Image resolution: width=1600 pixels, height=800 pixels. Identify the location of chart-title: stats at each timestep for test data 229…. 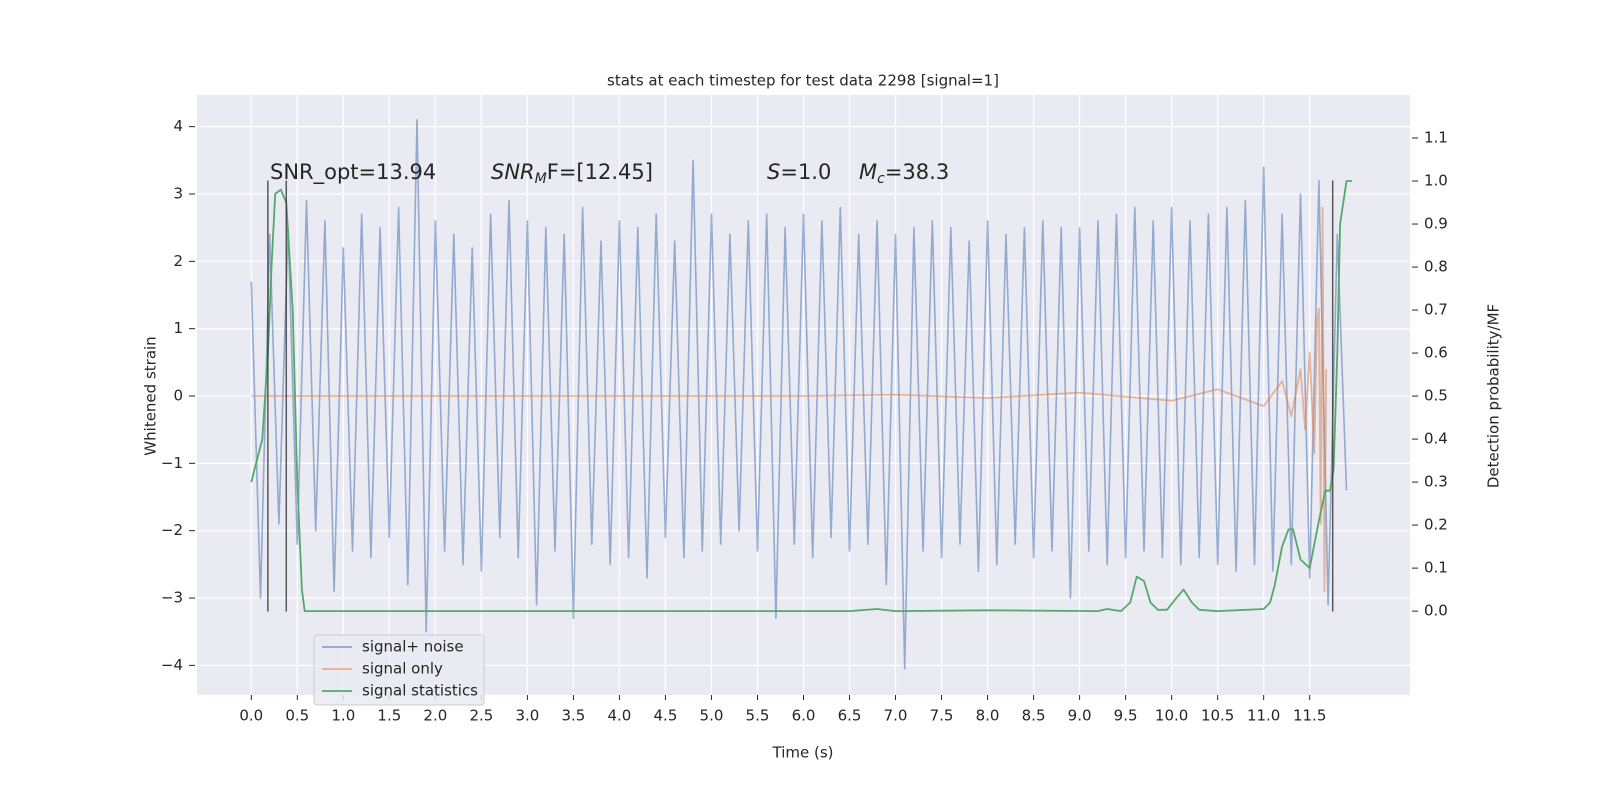
(803, 81).